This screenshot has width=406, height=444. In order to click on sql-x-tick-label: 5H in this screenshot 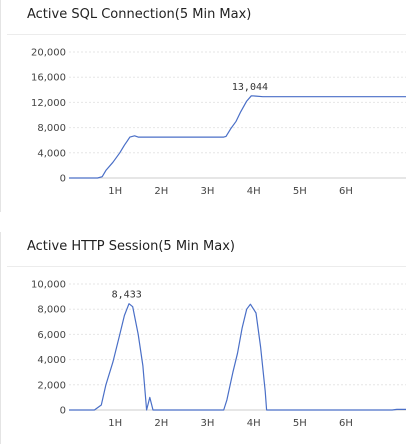, I will do `click(300, 191)`.